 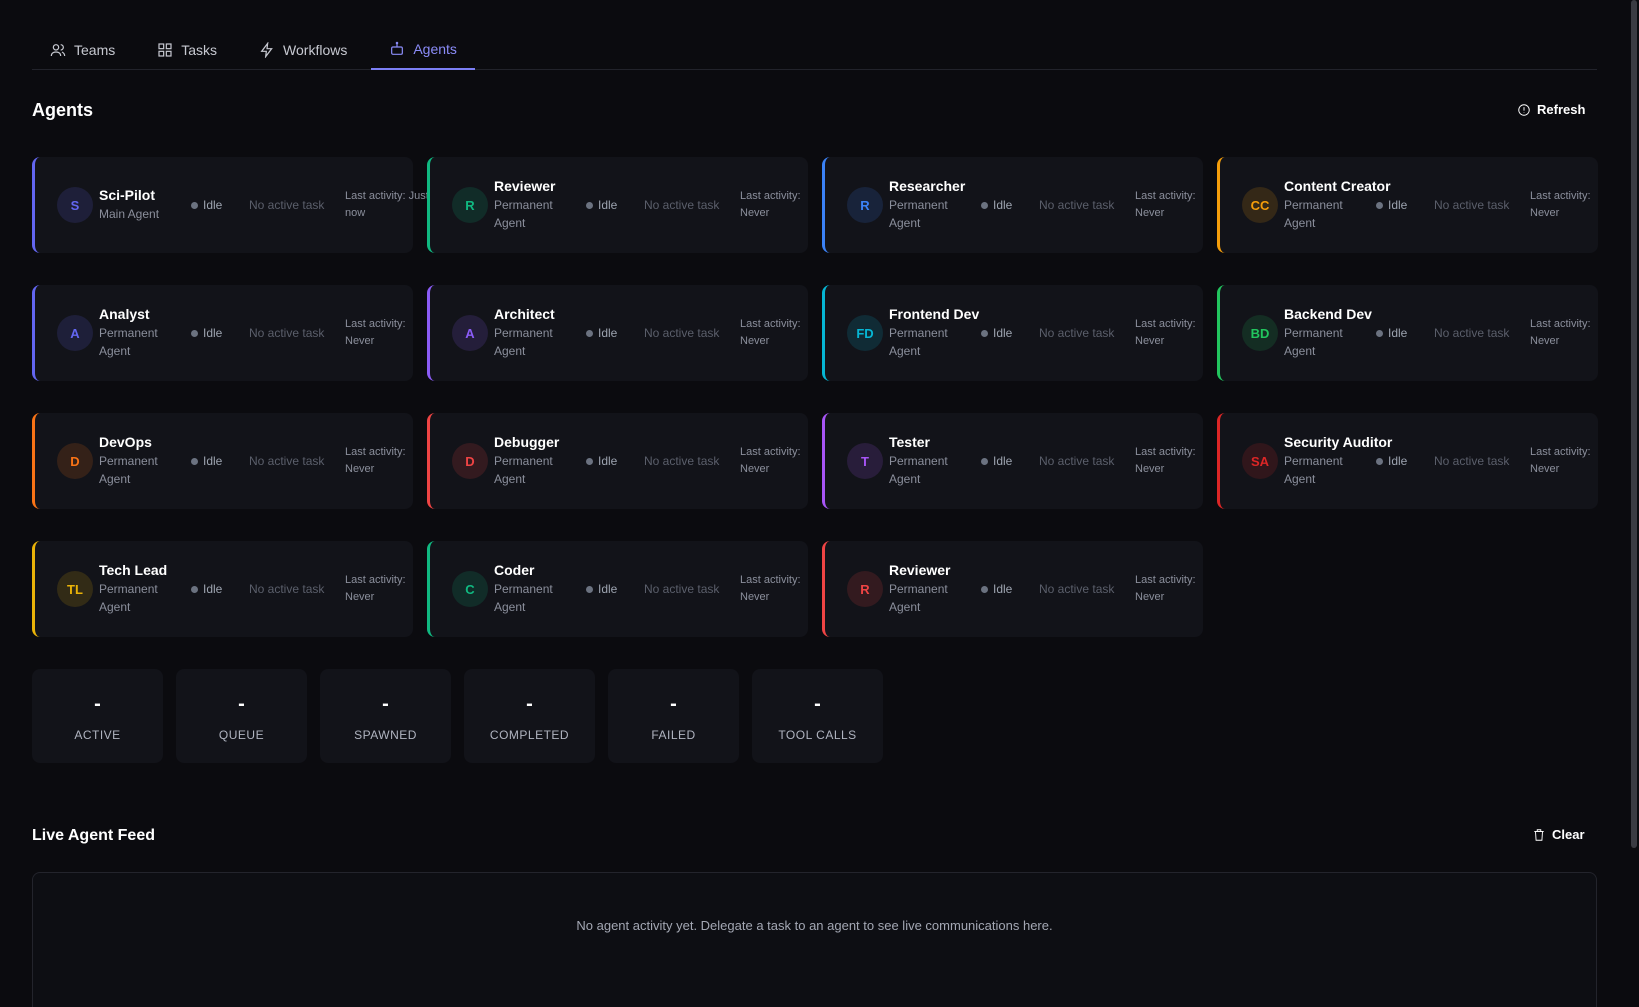 I want to click on agent-avatar: C, so click(x=470, y=589).